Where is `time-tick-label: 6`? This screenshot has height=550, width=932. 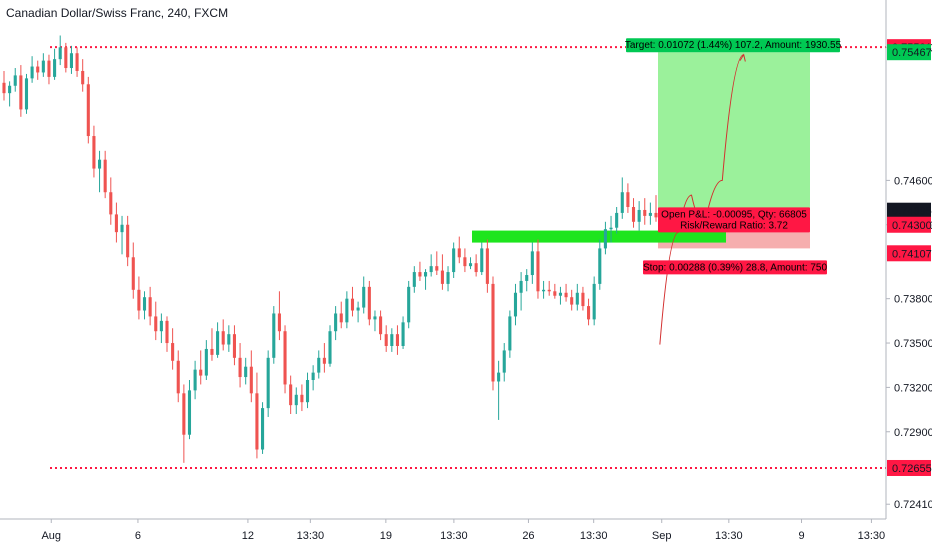
time-tick-label: 6 is located at coordinates (138, 536).